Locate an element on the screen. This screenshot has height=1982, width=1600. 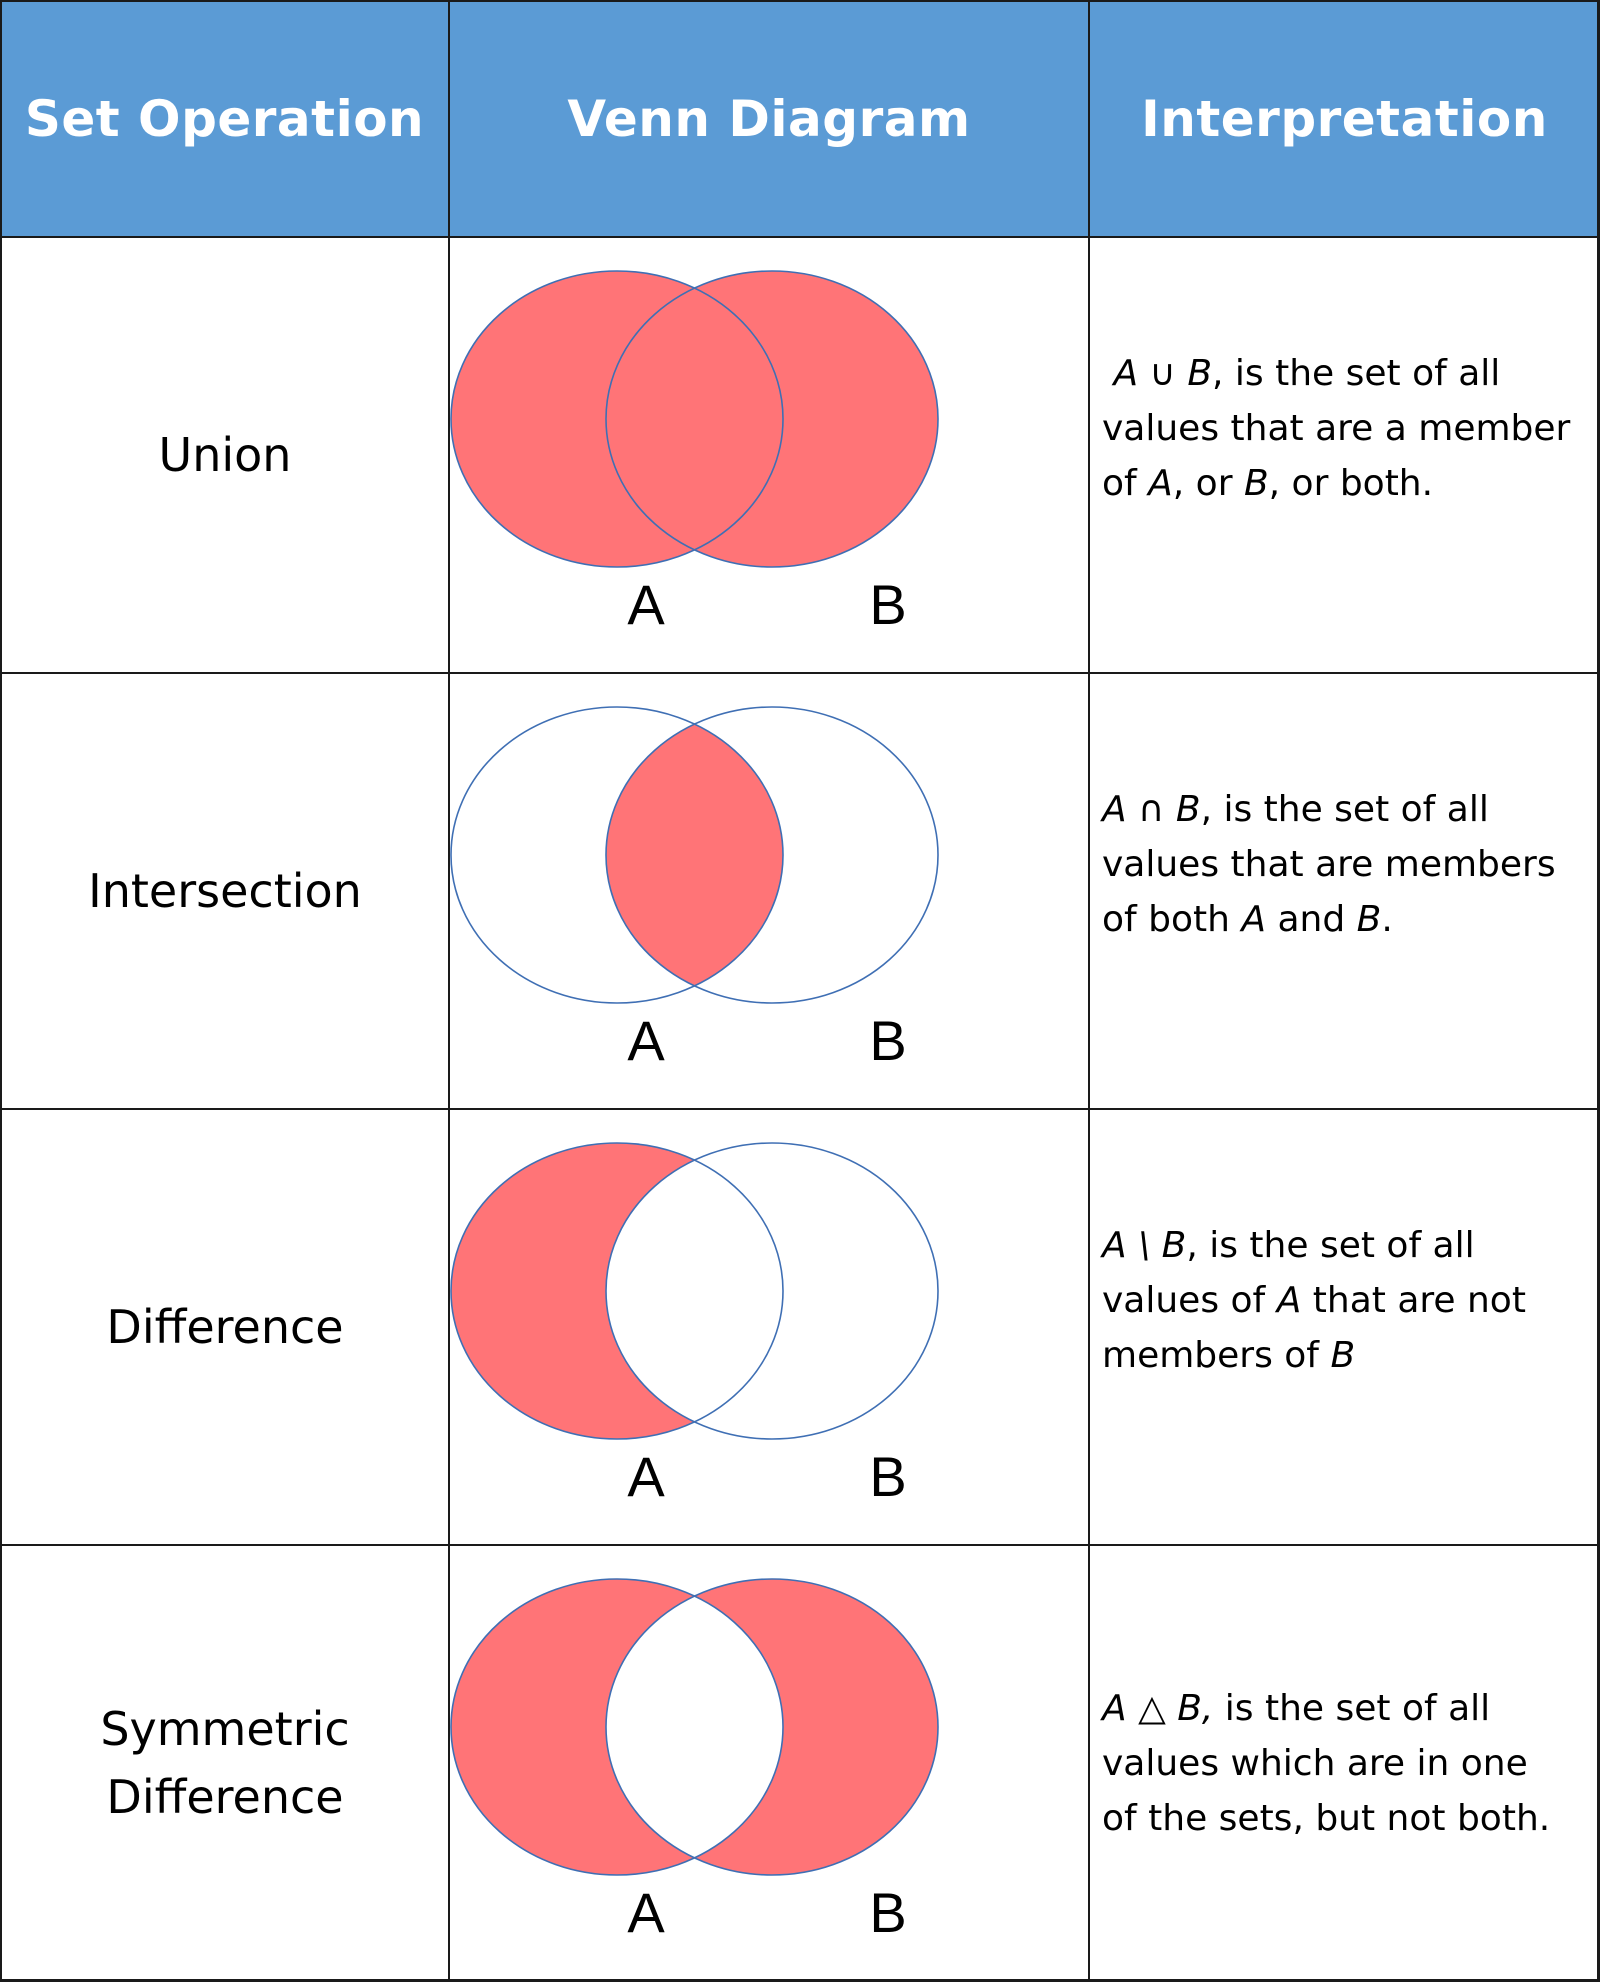
operation-intersection: Intersection is located at coordinates (225, 891).